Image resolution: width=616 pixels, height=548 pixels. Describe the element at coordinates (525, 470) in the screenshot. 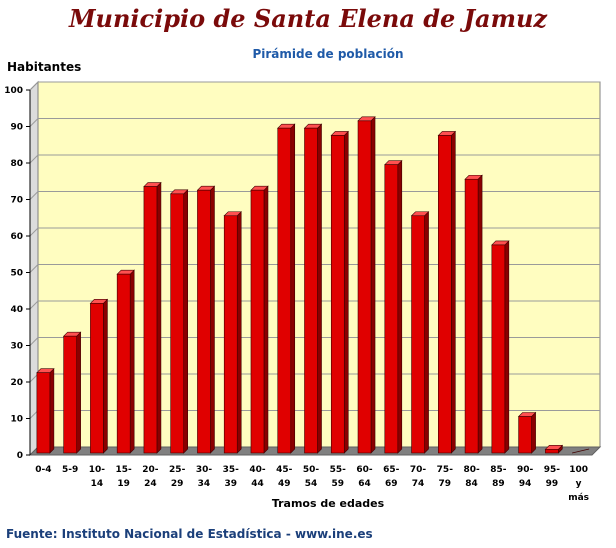

I see `x-tick-label: 90-` at that location.